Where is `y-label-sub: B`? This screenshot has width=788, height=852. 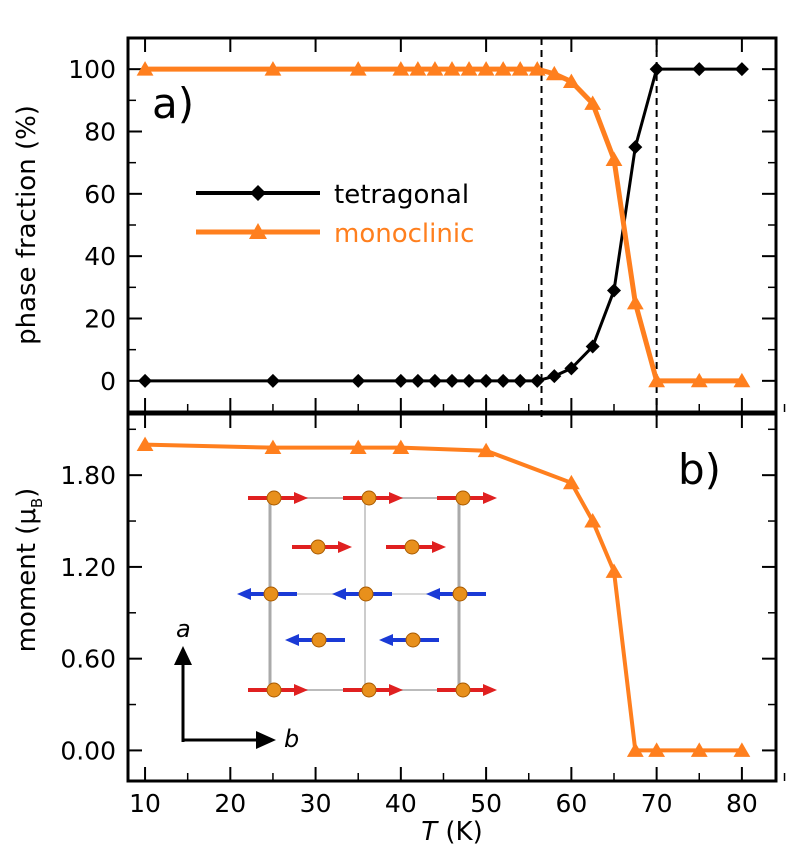 y-label-sub: B is located at coordinates (37, 503).